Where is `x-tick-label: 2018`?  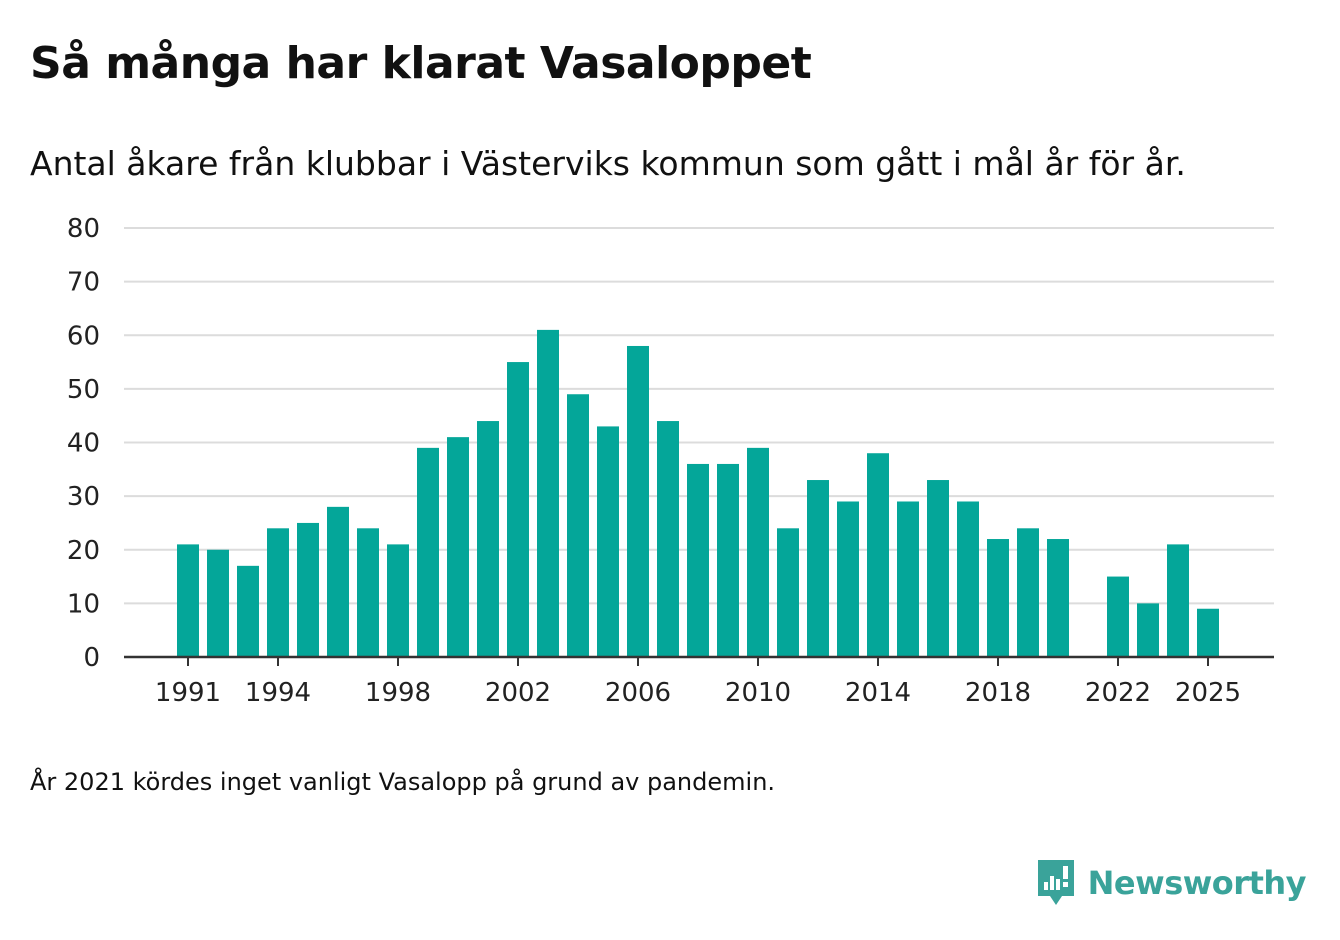
x-tick-label: 2018 is located at coordinates (998, 693).